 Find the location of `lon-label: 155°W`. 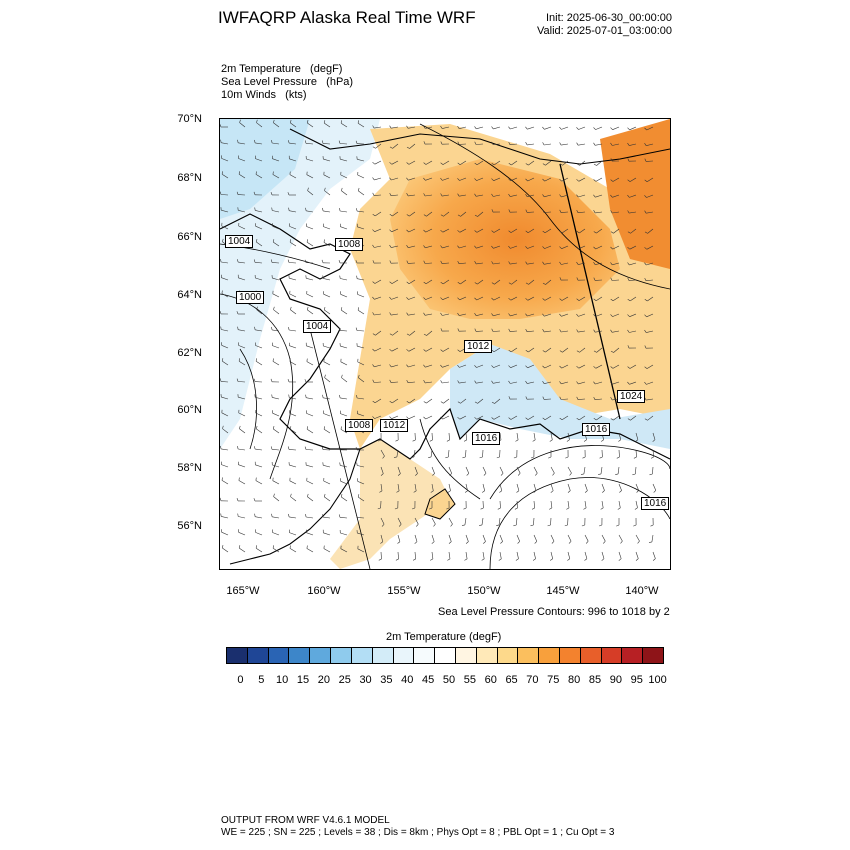

lon-label: 155°W is located at coordinates (404, 591).